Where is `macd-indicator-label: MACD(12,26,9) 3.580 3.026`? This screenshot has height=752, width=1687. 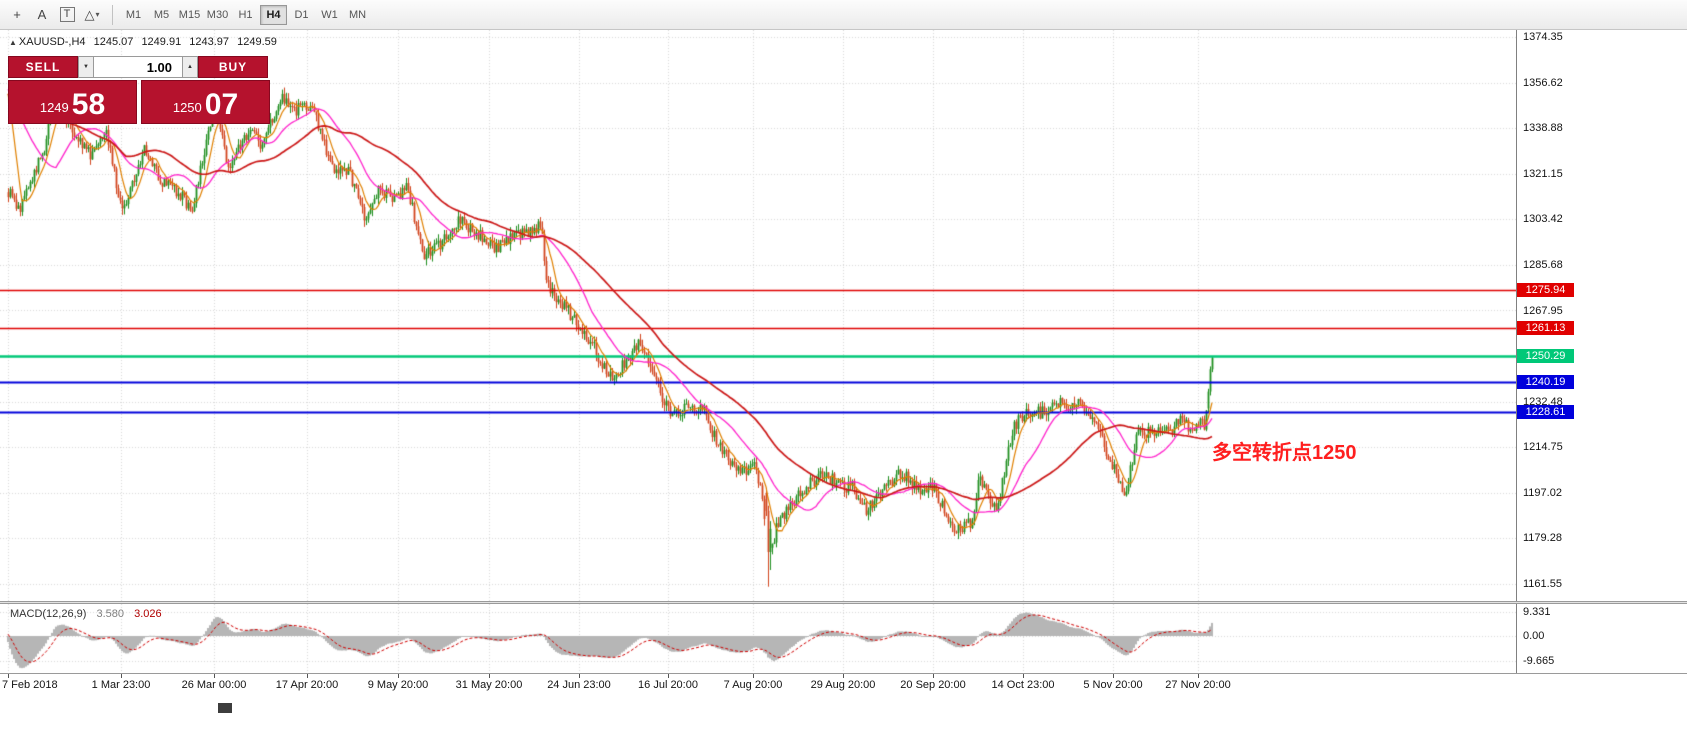
macd-indicator-label: MACD(12,26,9) 3.580 3.026 is located at coordinates (86, 614).